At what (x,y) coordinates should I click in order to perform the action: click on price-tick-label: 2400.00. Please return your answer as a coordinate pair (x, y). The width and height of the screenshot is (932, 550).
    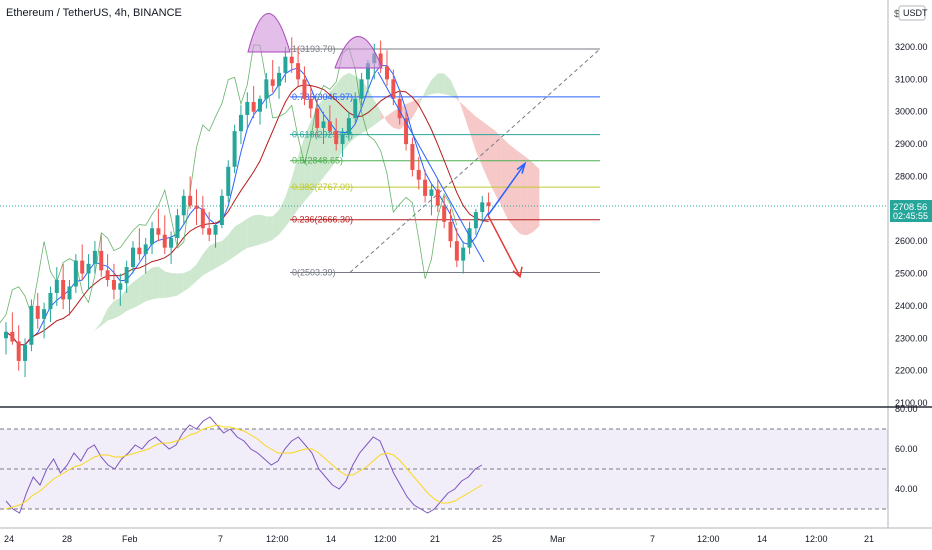
    Looking at the image, I should click on (911, 306).